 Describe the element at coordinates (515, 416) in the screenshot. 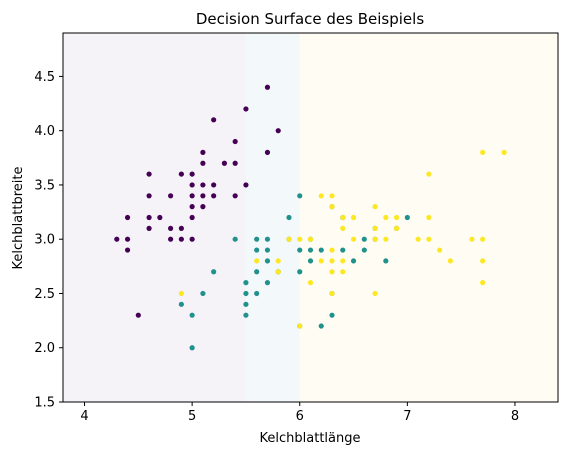

I see `x-tick-label: 8` at that location.